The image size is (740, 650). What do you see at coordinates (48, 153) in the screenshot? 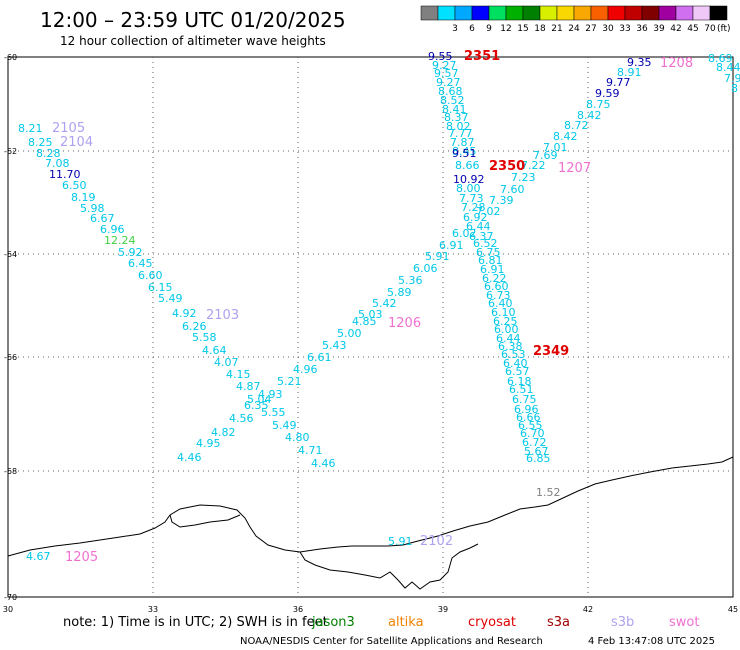
I see `wave-height-label: 8.28` at bounding box center [48, 153].